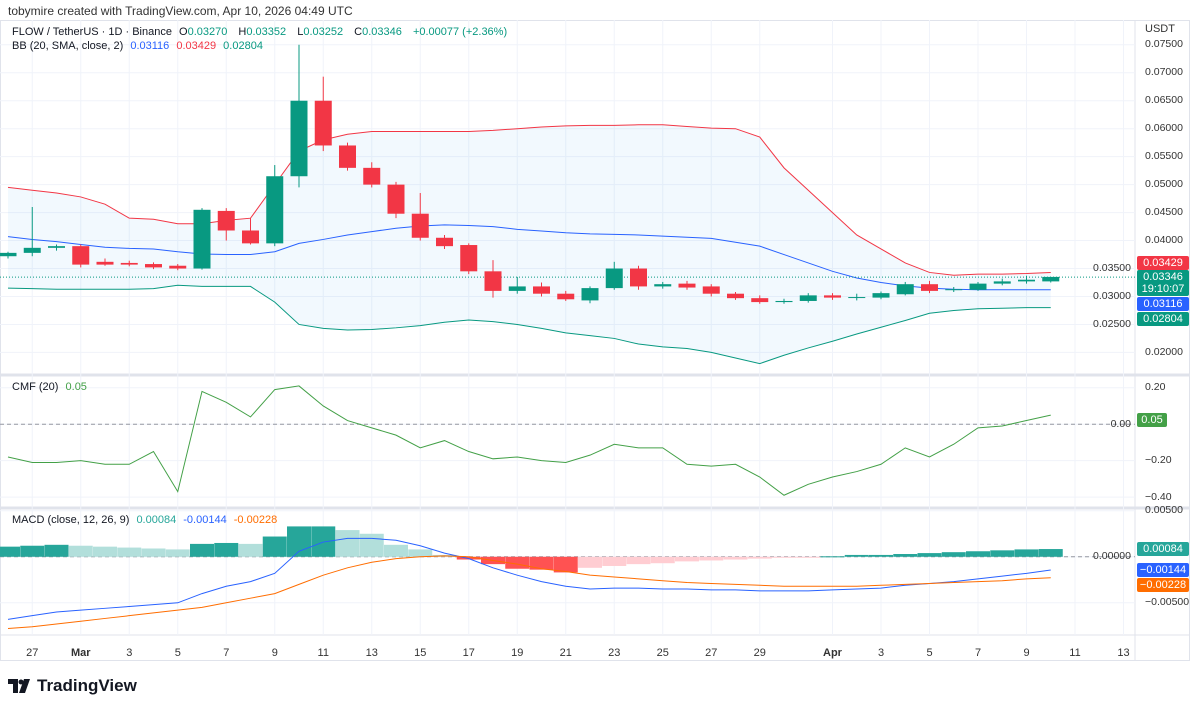 The height and width of the screenshot is (707, 1200). What do you see at coordinates (323, 653) in the screenshot?
I see `time-axis-label: 11` at bounding box center [323, 653].